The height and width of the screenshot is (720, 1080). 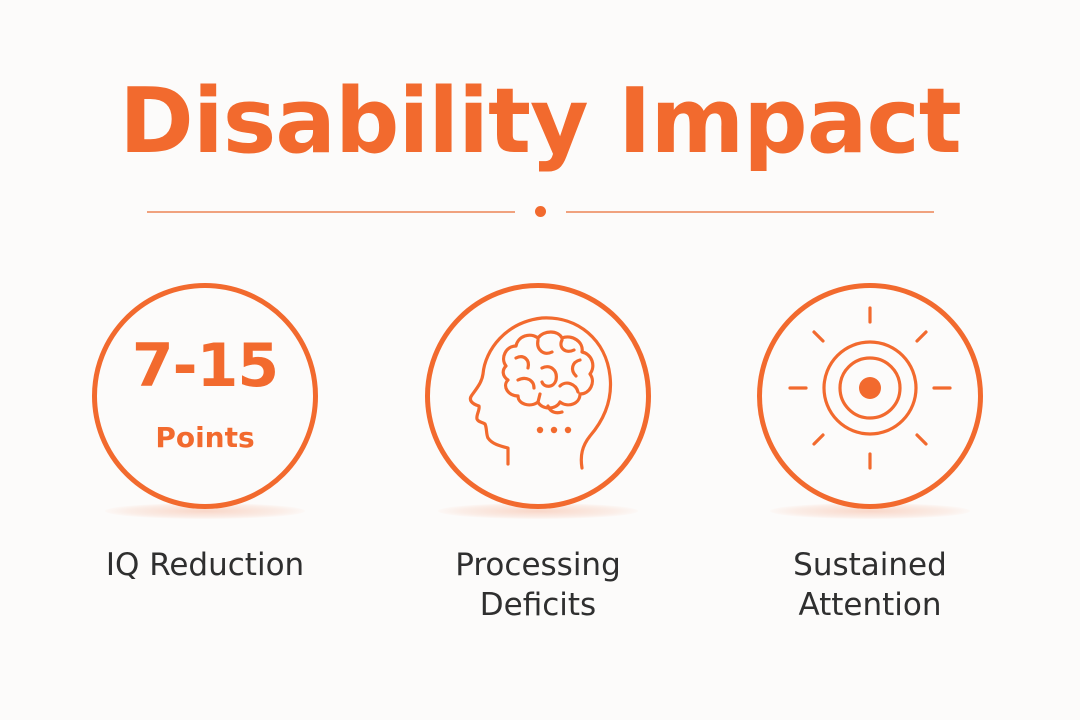 What do you see at coordinates (870, 605) in the screenshot?
I see `card-label-line: Attention` at bounding box center [870, 605].